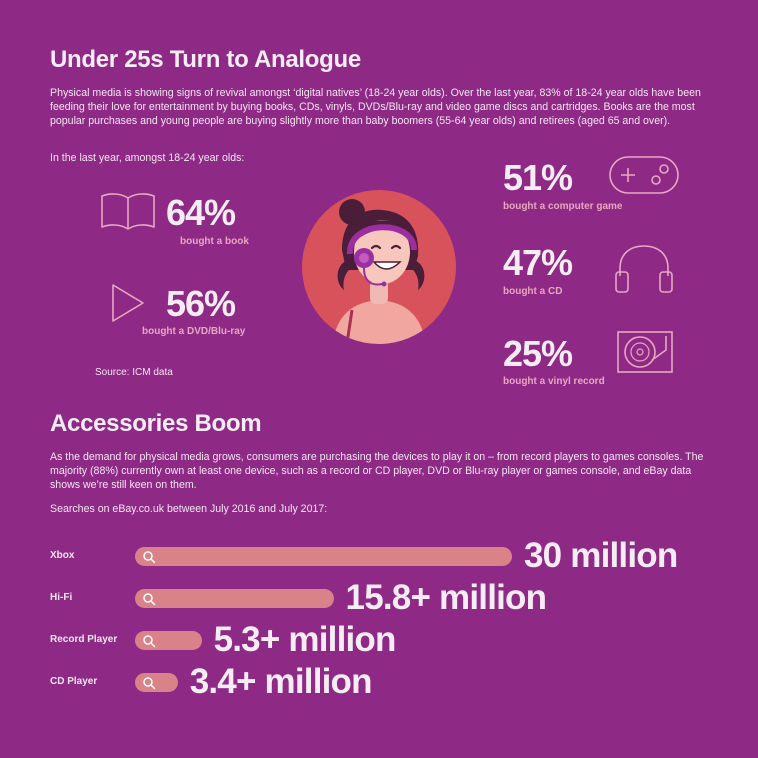  What do you see at coordinates (379, 267) in the screenshot?
I see `avatar-illustration` at bounding box center [379, 267].